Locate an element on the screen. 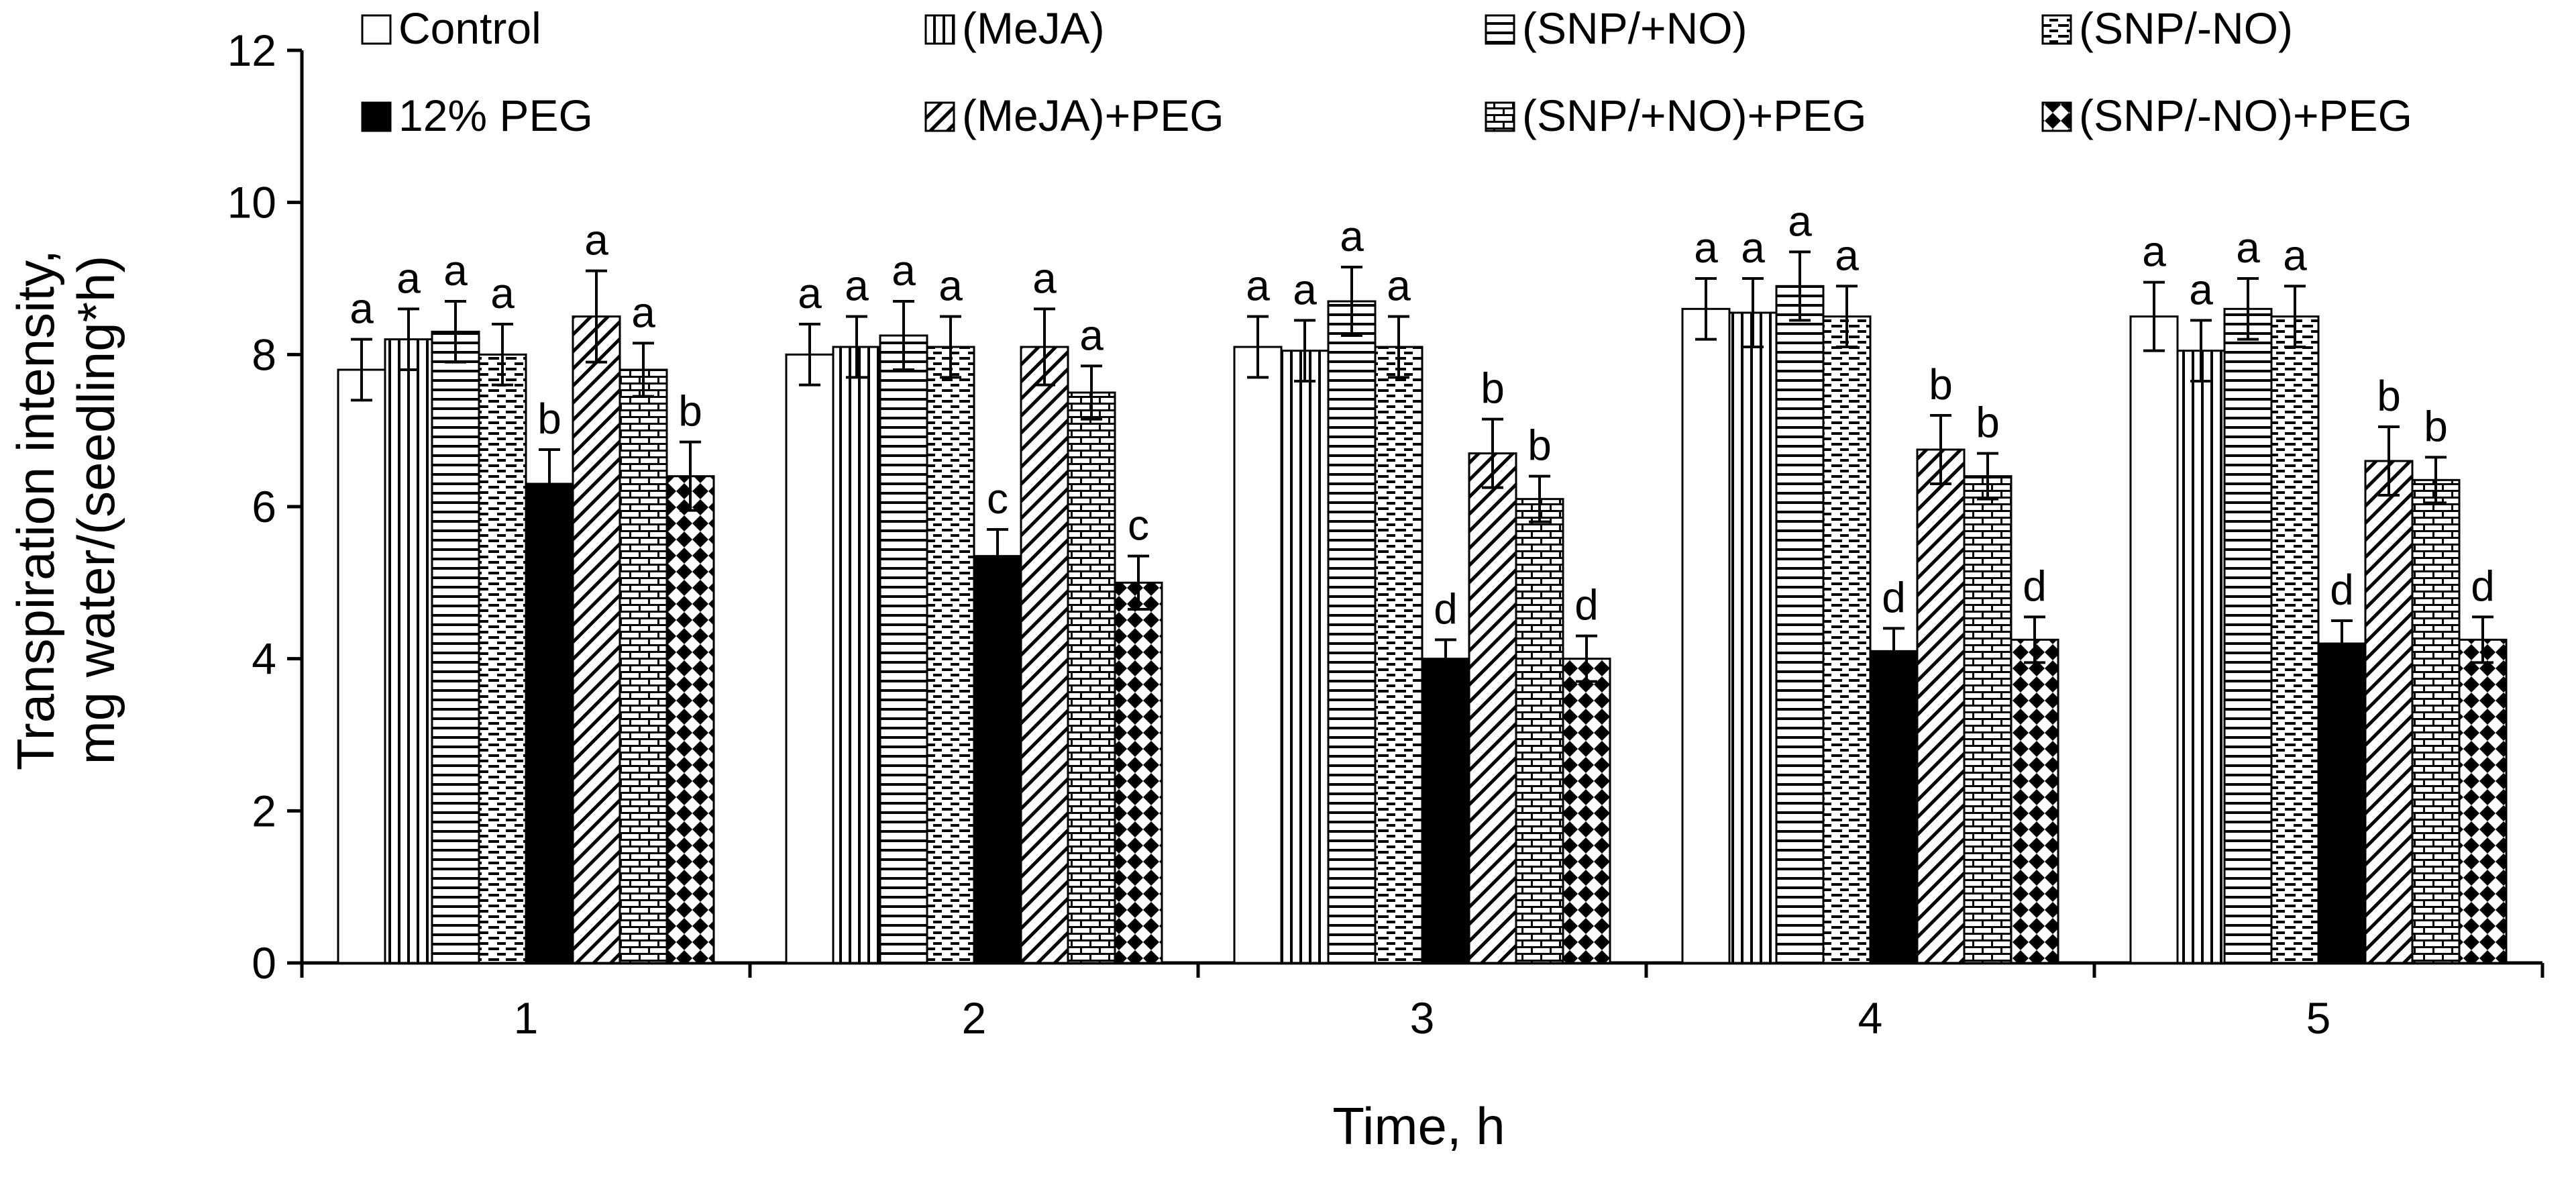  legend-label: Control is located at coordinates (469, 28).